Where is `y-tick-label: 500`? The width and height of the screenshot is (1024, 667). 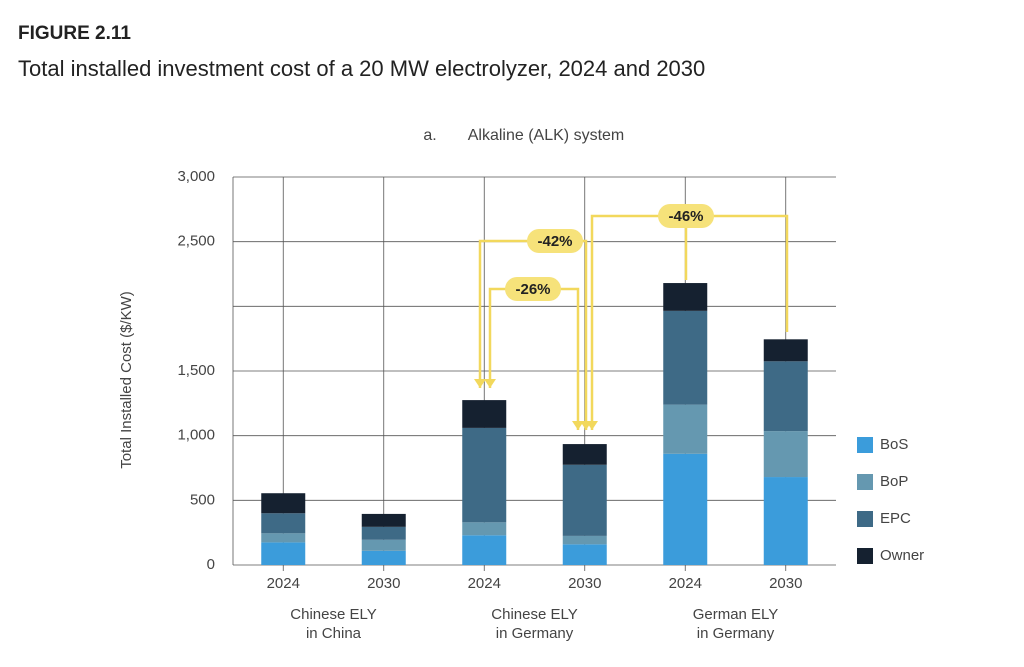
y-tick-label: 500 is located at coordinates (202, 499).